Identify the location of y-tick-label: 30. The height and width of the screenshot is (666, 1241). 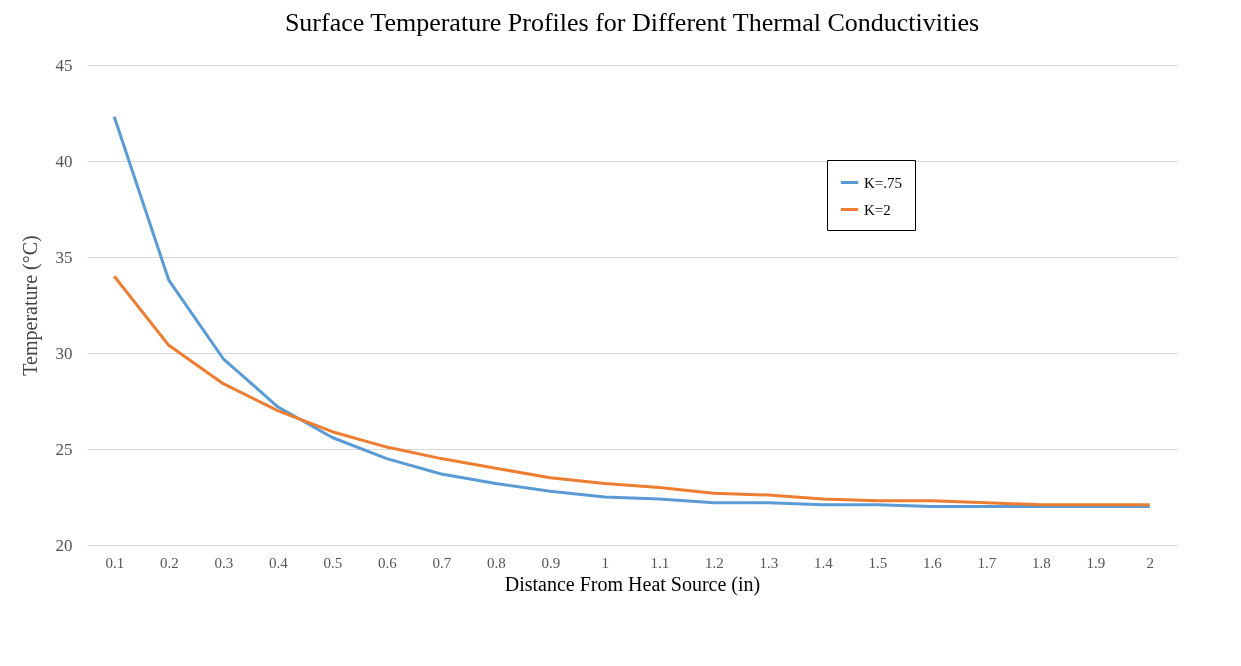
(64, 353).